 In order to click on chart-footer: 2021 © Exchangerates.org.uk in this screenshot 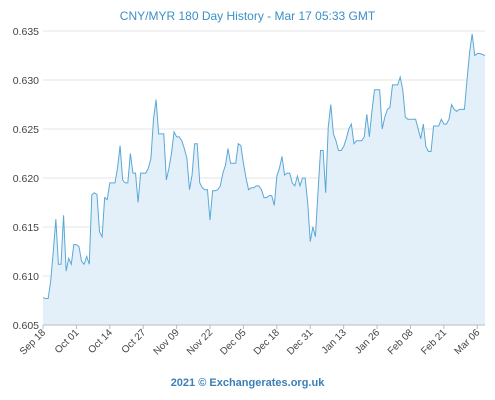, I will do `click(247, 383)`.